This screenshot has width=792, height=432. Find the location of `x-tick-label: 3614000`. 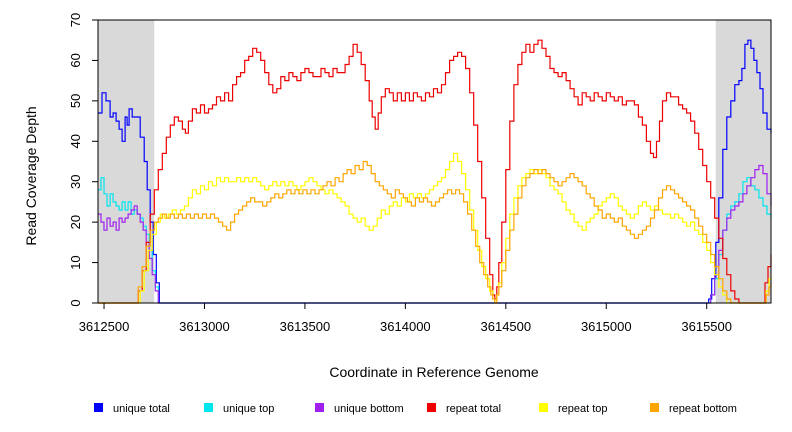

x-tick-label: 3614000 is located at coordinates (405, 326).